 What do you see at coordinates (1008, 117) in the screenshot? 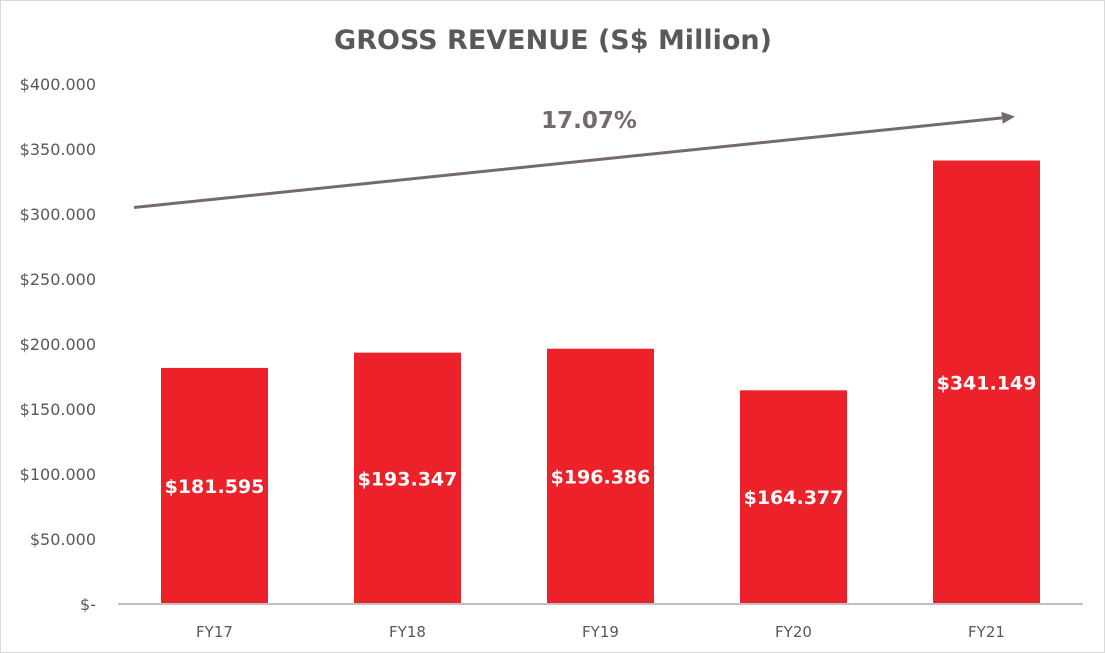
I see `growth-arrow-head` at bounding box center [1008, 117].